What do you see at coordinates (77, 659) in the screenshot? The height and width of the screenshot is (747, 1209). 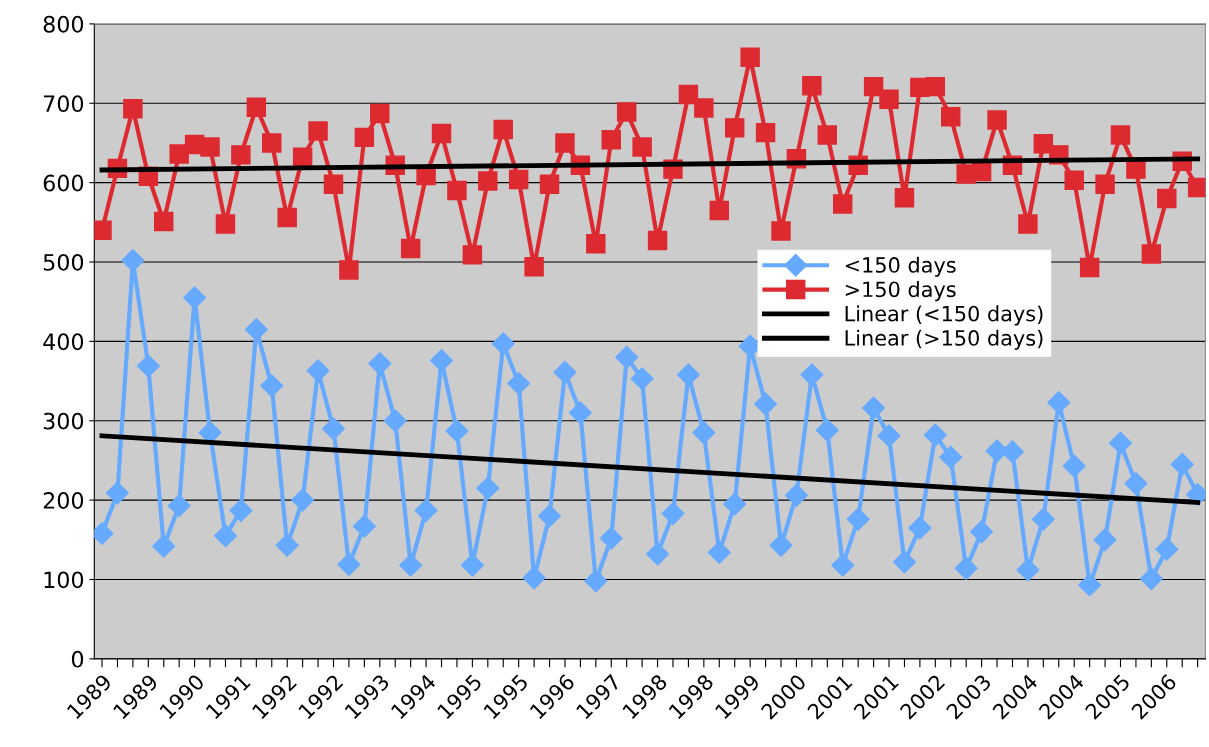 I see `y-tick-label: 0` at bounding box center [77, 659].